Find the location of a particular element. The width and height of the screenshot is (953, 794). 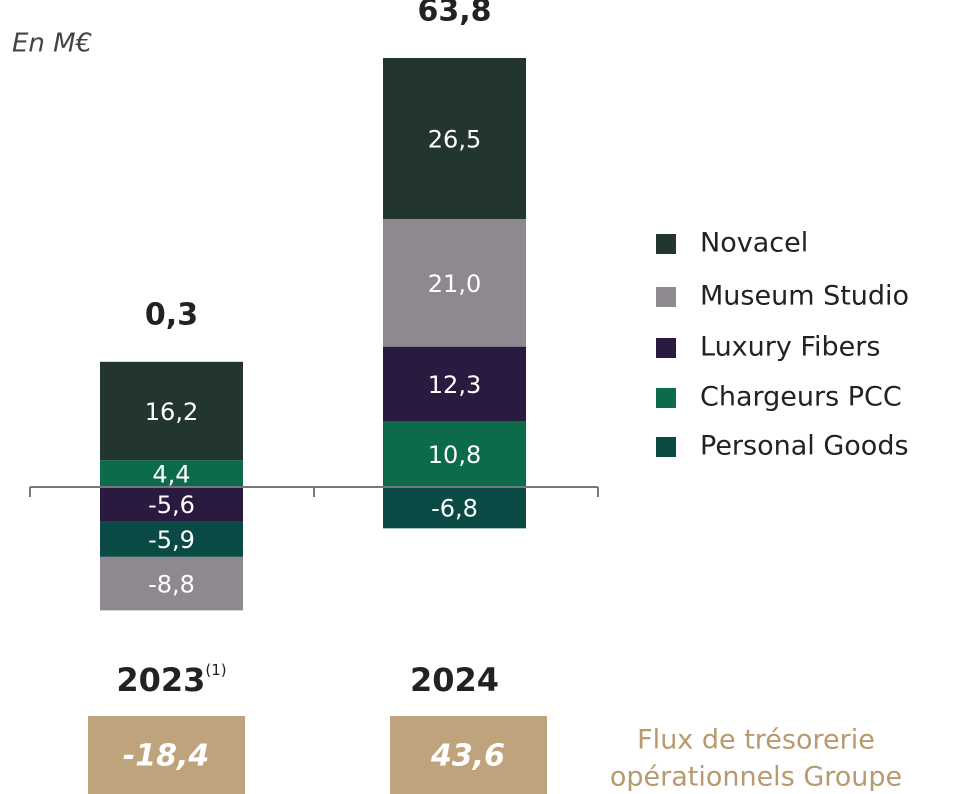

subtitle: En M€ is located at coordinates (52, 44).